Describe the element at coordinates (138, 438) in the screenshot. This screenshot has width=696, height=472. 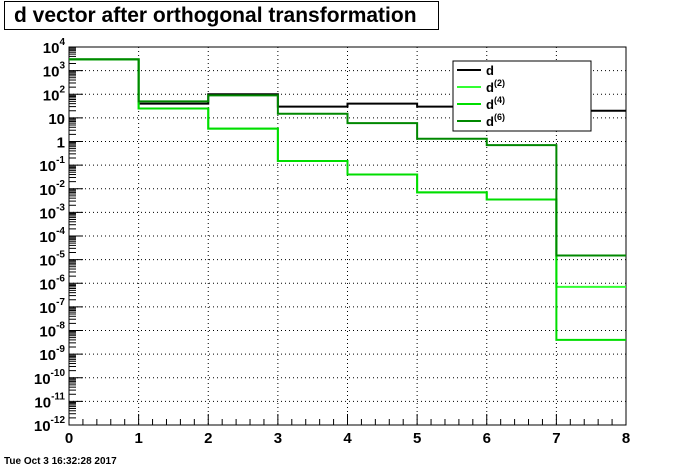
I see `x-tick-label: 1` at that location.